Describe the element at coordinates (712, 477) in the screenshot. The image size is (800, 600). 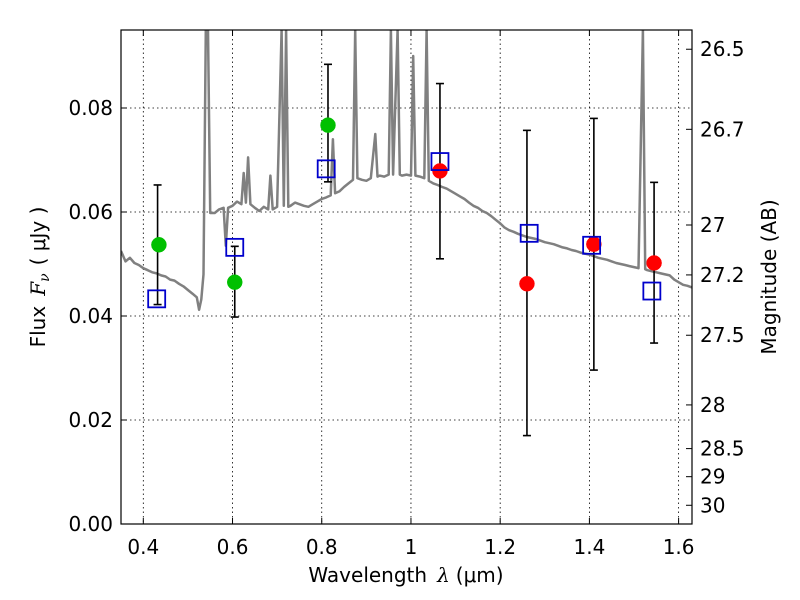
I see `mag-tick-label: 29` at that location.